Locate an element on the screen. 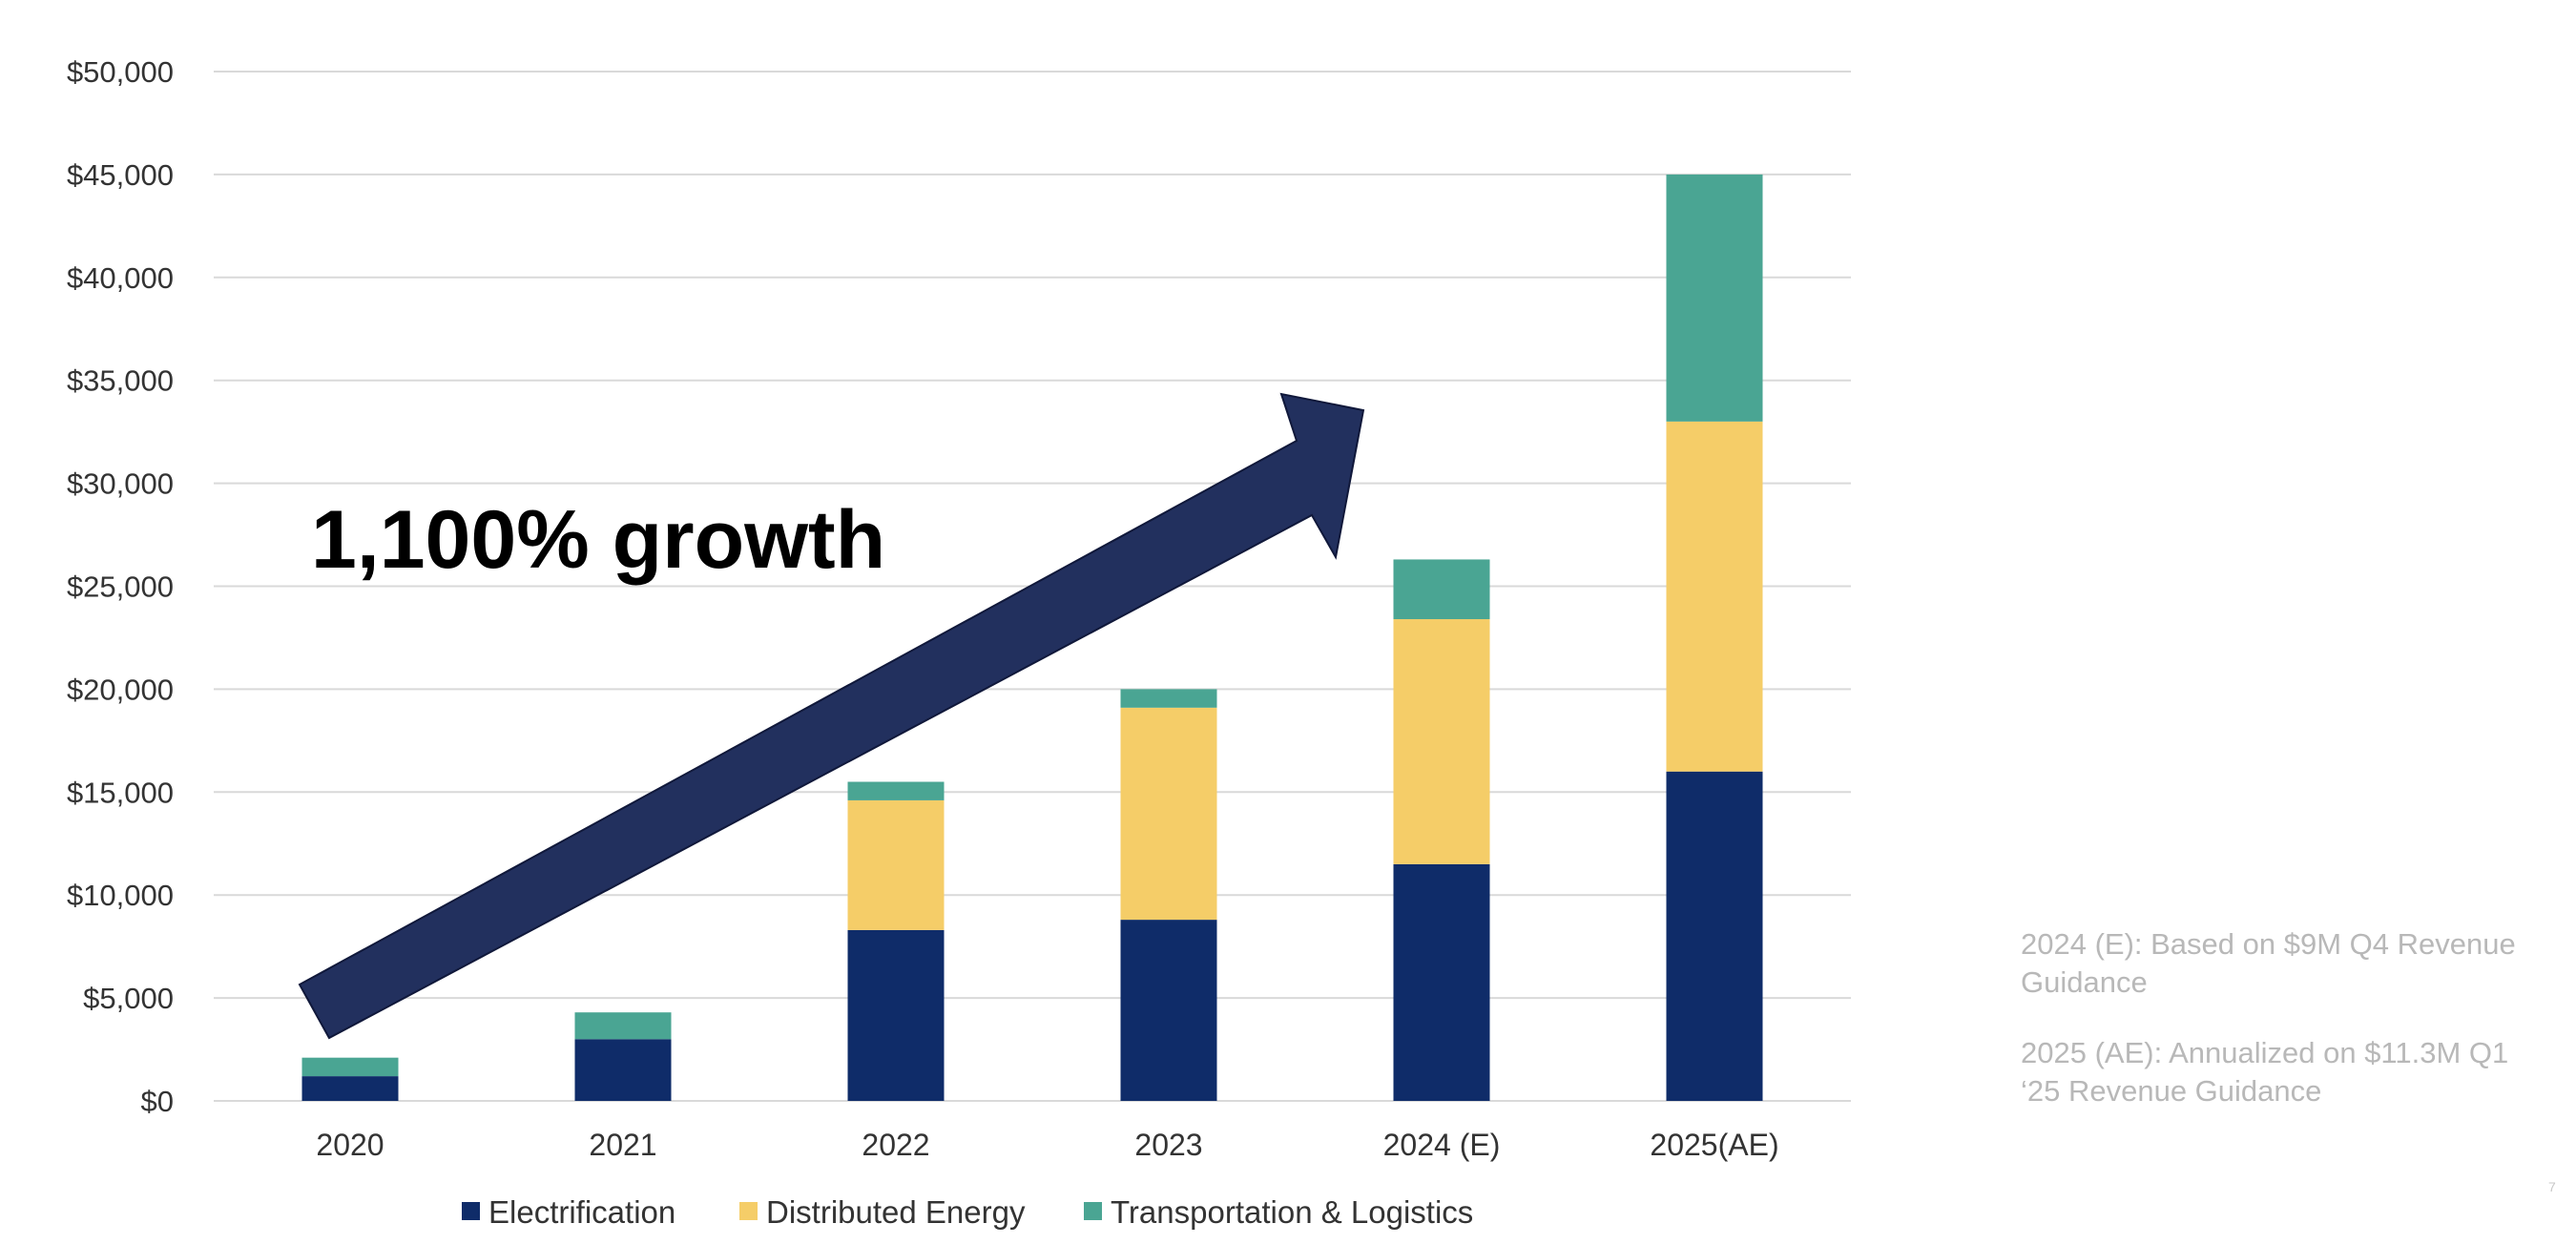 The image size is (2576, 1244). y-tick-label: $25,000 is located at coordinates (120, 587).